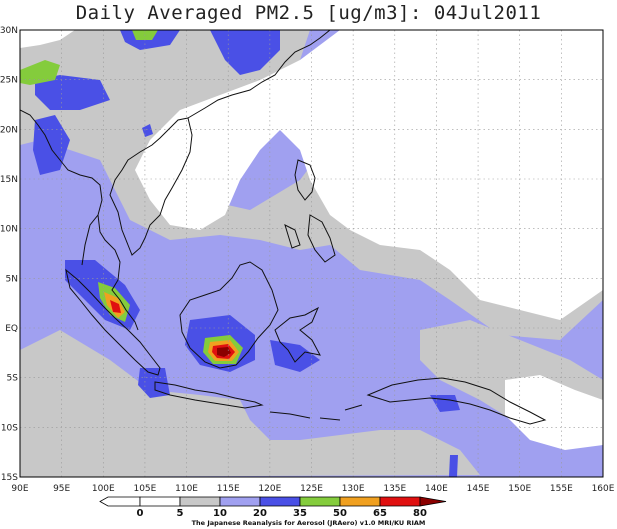  What do you see at coordinates (340, 513) in the screenshot?
I see `colorbar-level-label: 50` at bounding box center [340, 513].